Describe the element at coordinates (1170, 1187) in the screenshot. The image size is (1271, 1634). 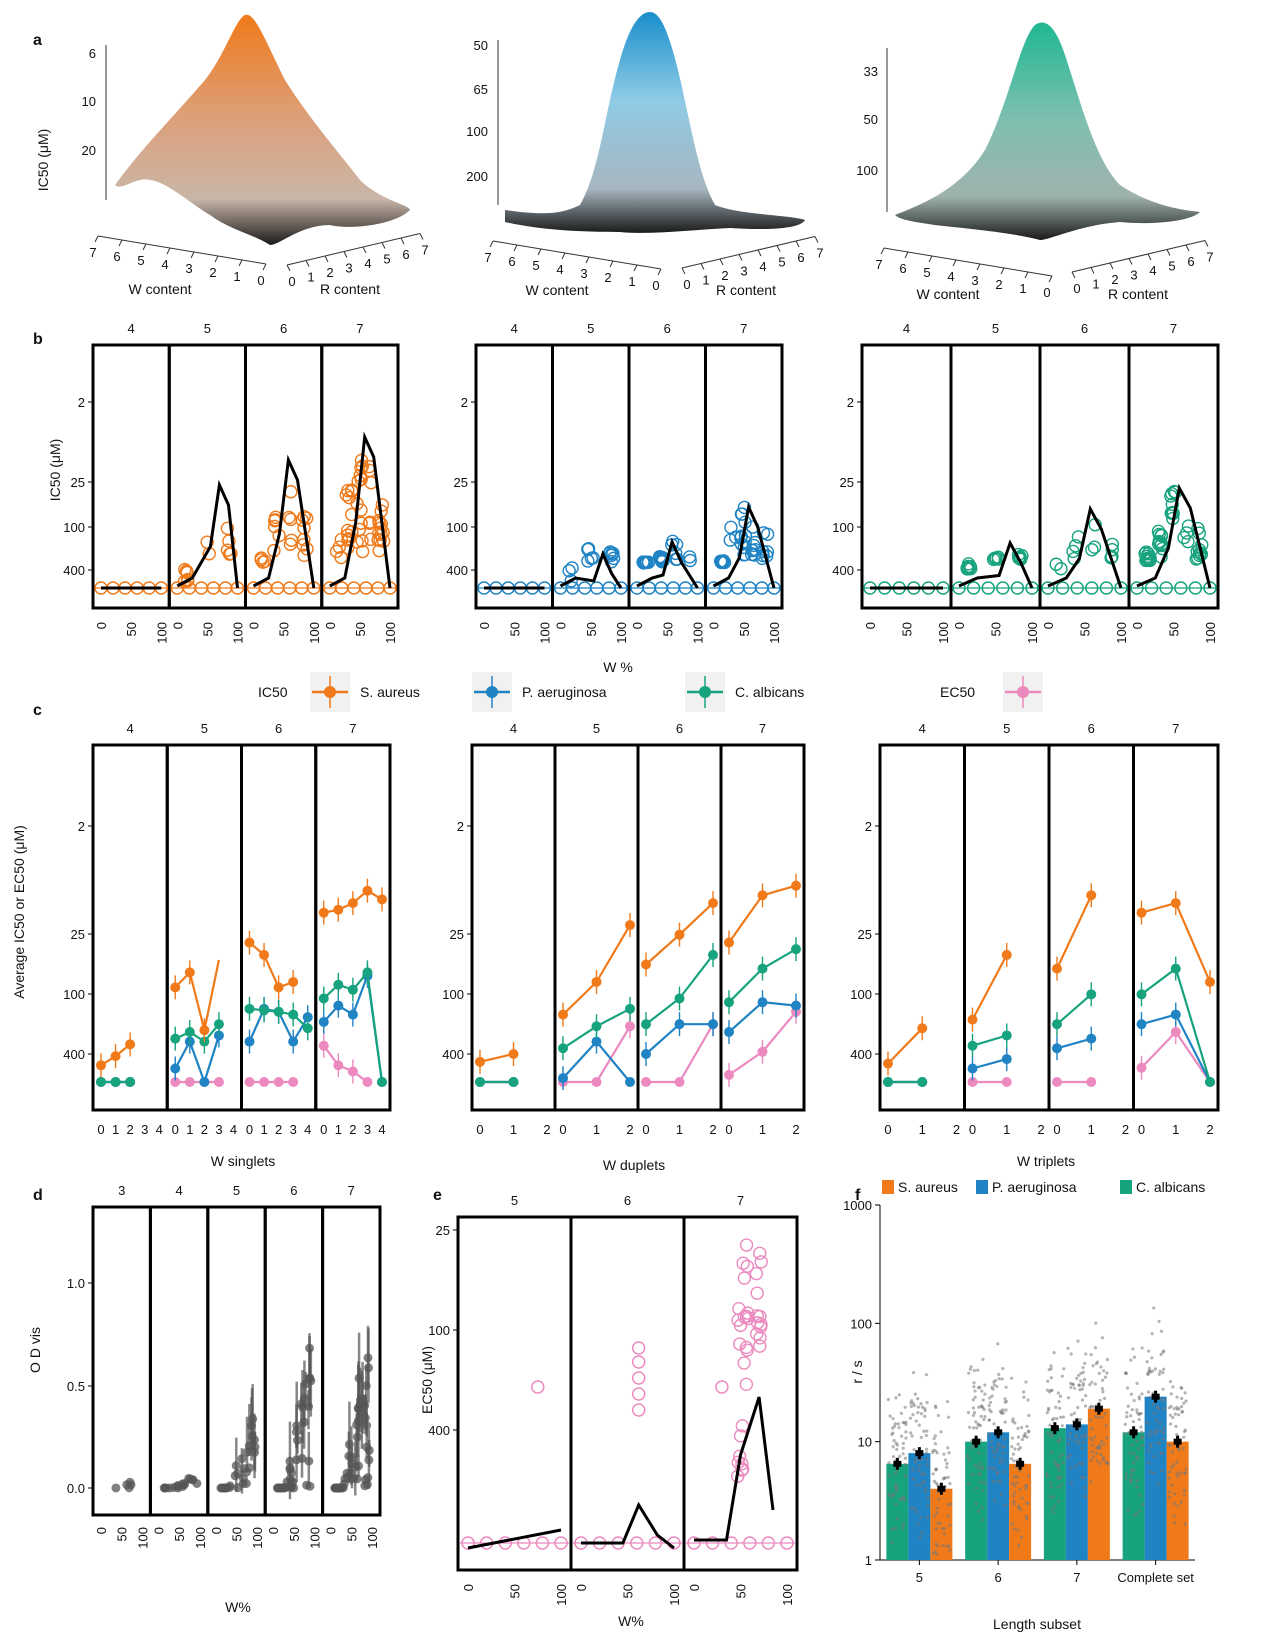
I see `f-legend-label: C. albicans` at that location.